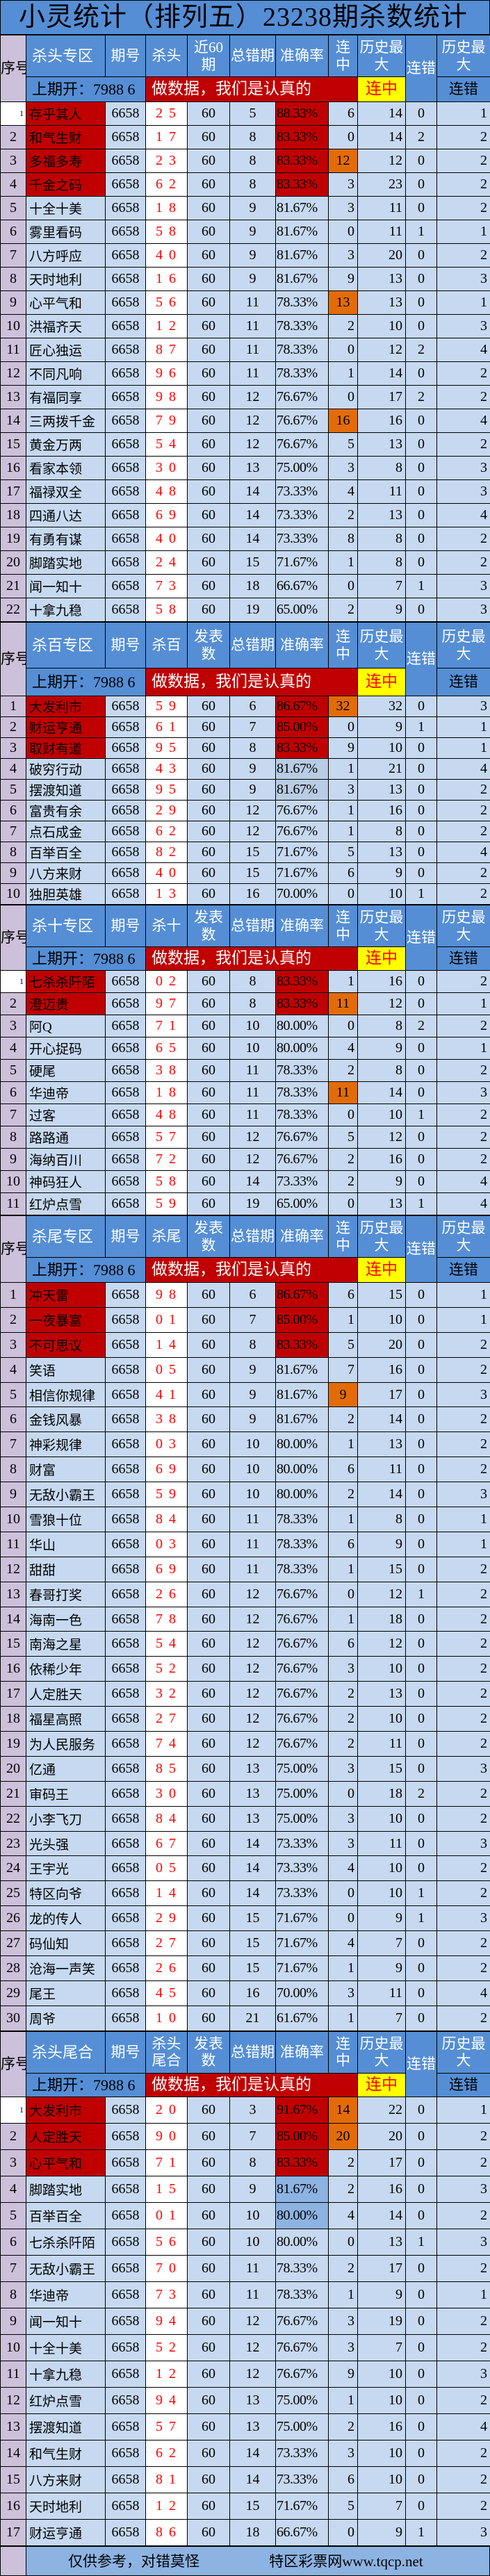 Image resolution: width=490 pixels, height=2576 pixels. I want to click on kill-numbers: 7 3, so click(167, 2294).